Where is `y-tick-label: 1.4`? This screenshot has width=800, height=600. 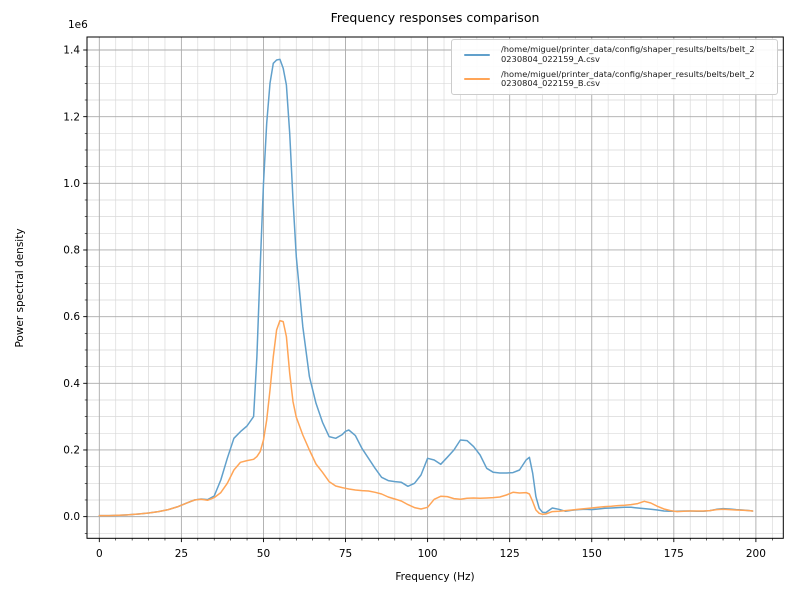
y-tick-label: 1.4 is located at coordinates (71, 51).